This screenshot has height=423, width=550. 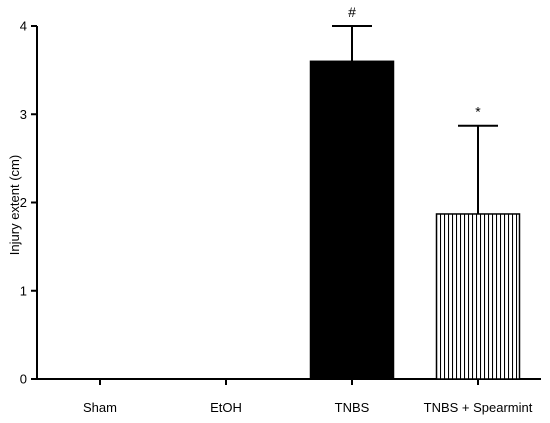 I want to click on x-tick-label: Sham, so click(x=100, y=407).